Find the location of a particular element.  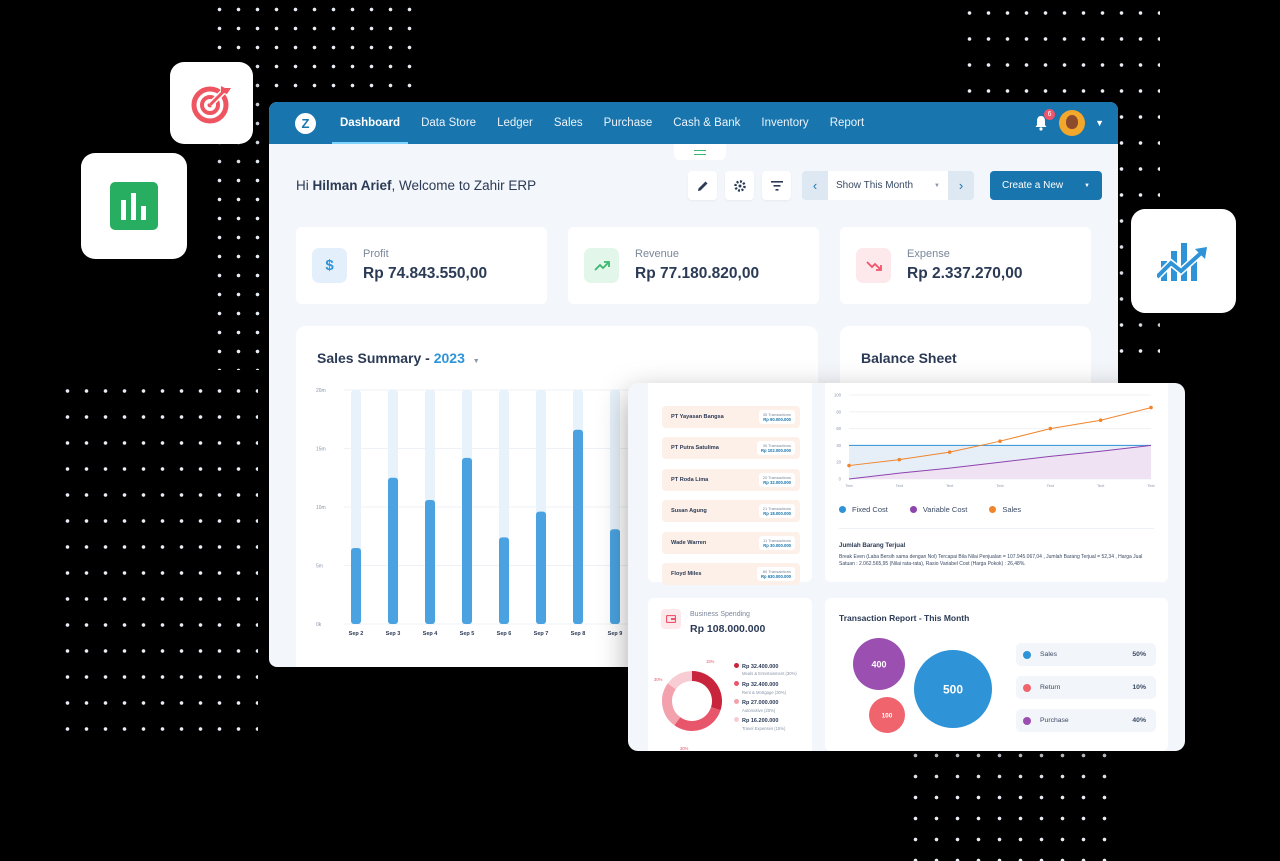

y-tick-label: 20 is located at coordinates (838, 462).